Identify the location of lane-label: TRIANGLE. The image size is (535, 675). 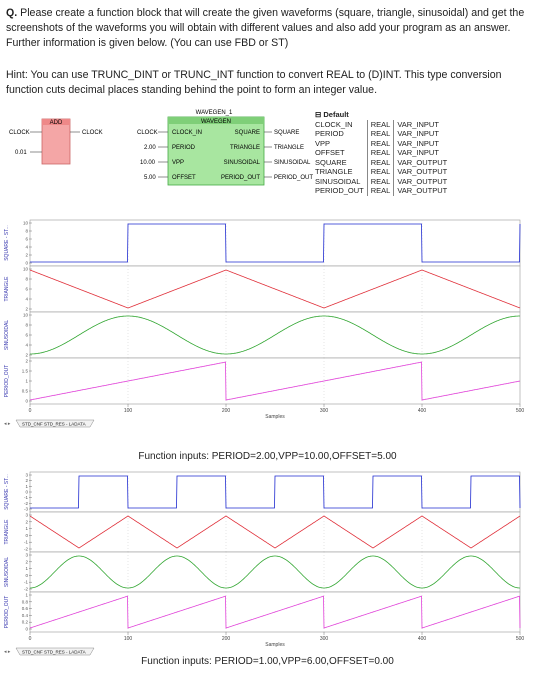
(7, 532).